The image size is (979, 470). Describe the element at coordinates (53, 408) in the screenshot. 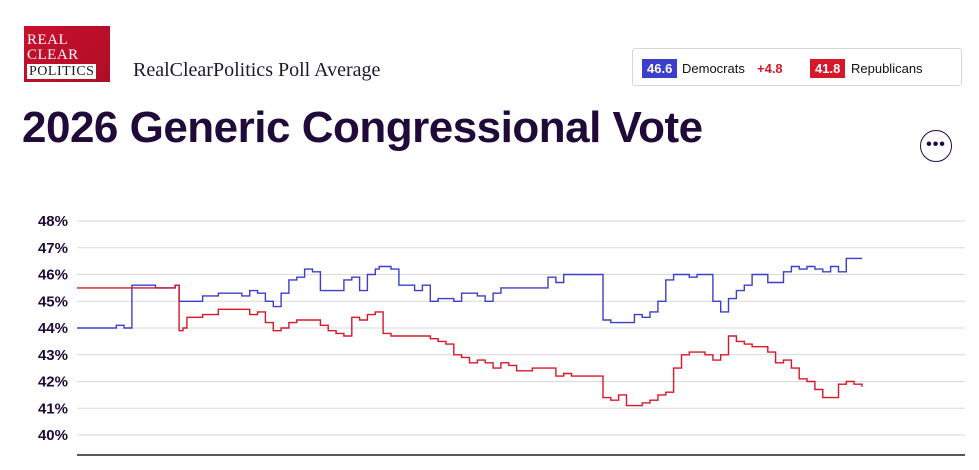

I see `y-tick-label: 41%` at that location.